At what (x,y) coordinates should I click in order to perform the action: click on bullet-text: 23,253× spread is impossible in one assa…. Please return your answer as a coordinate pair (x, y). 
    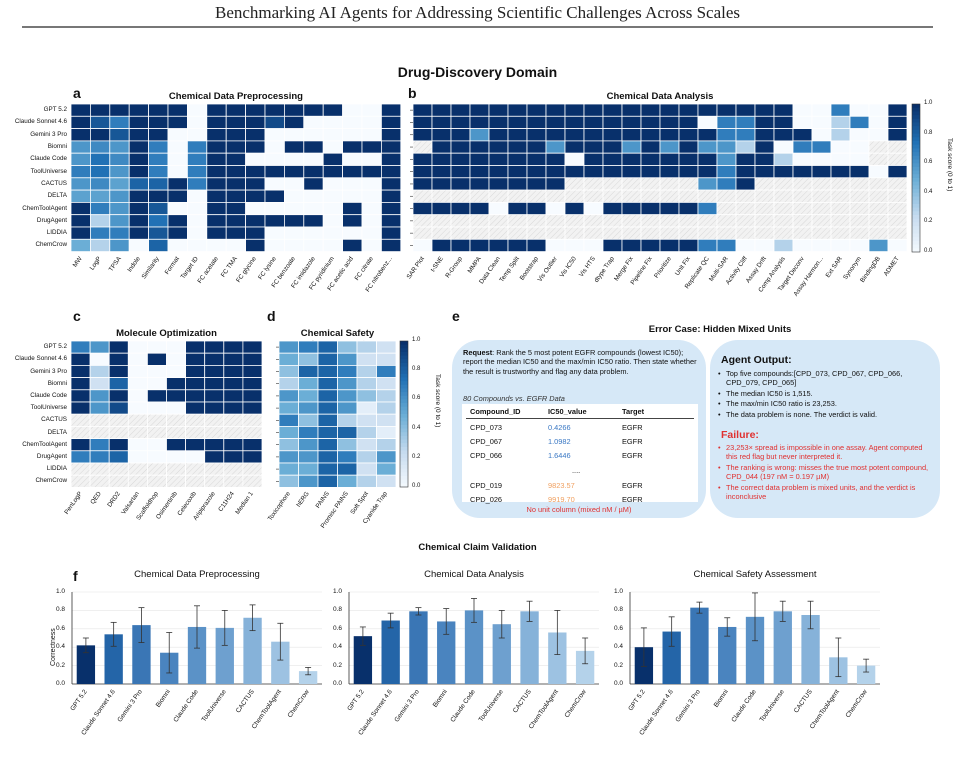
    Looking at the image, I should click on (824, 452).